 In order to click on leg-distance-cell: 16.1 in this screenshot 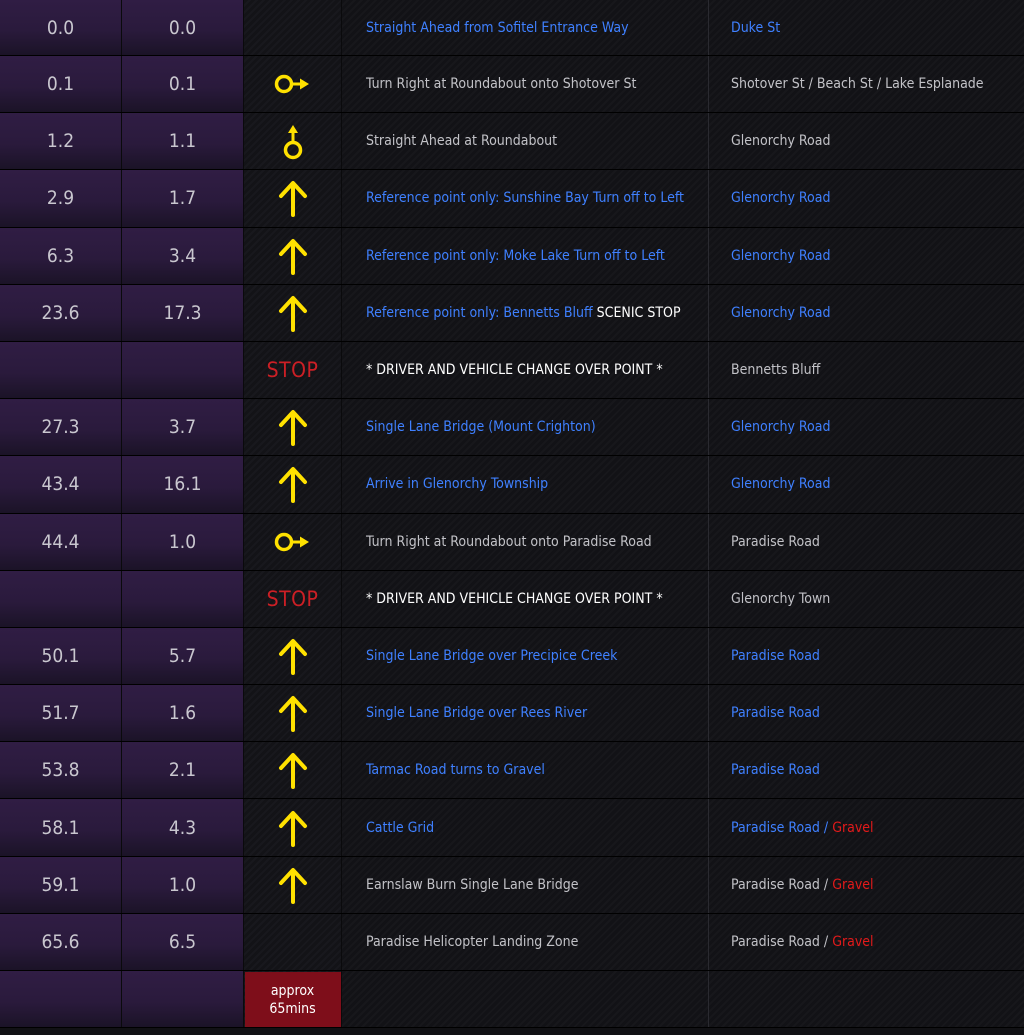, I will do `click(183, 484)`.